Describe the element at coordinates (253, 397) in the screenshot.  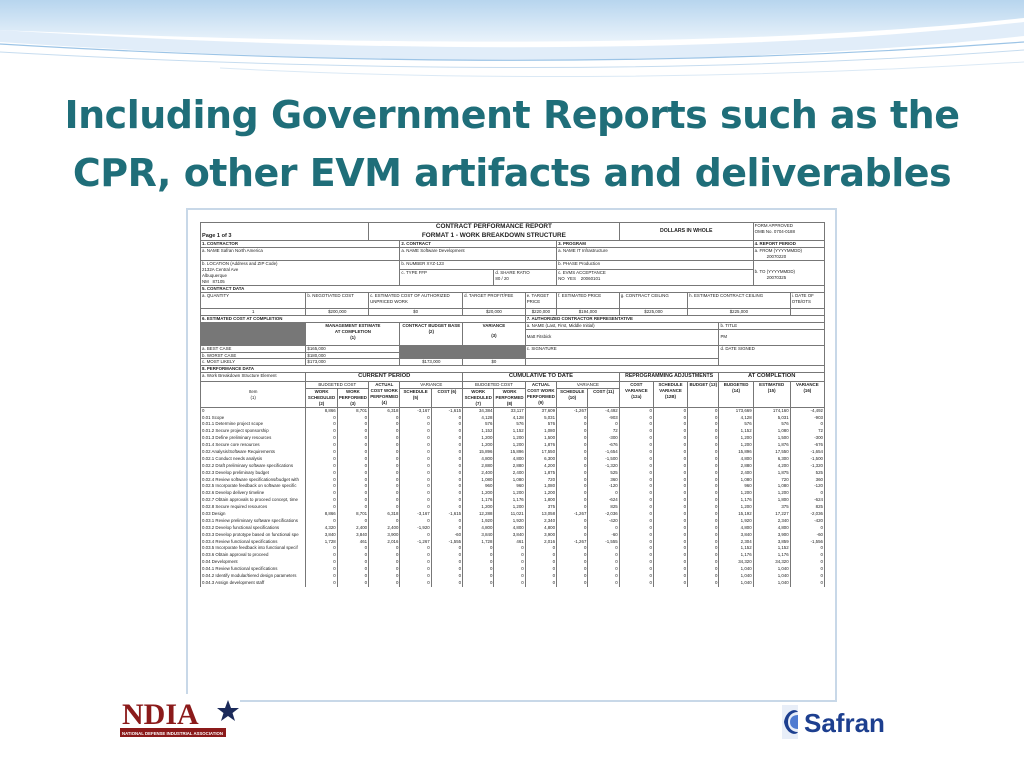
I see `item-col-number: (1)` at that location.